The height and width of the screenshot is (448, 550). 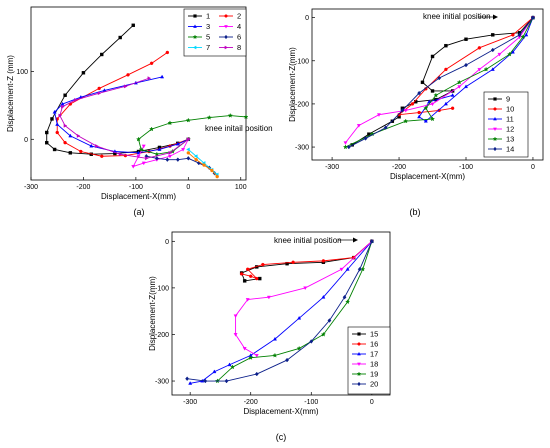 I want to click on legend-label: 3, so click(x=208, y=26).